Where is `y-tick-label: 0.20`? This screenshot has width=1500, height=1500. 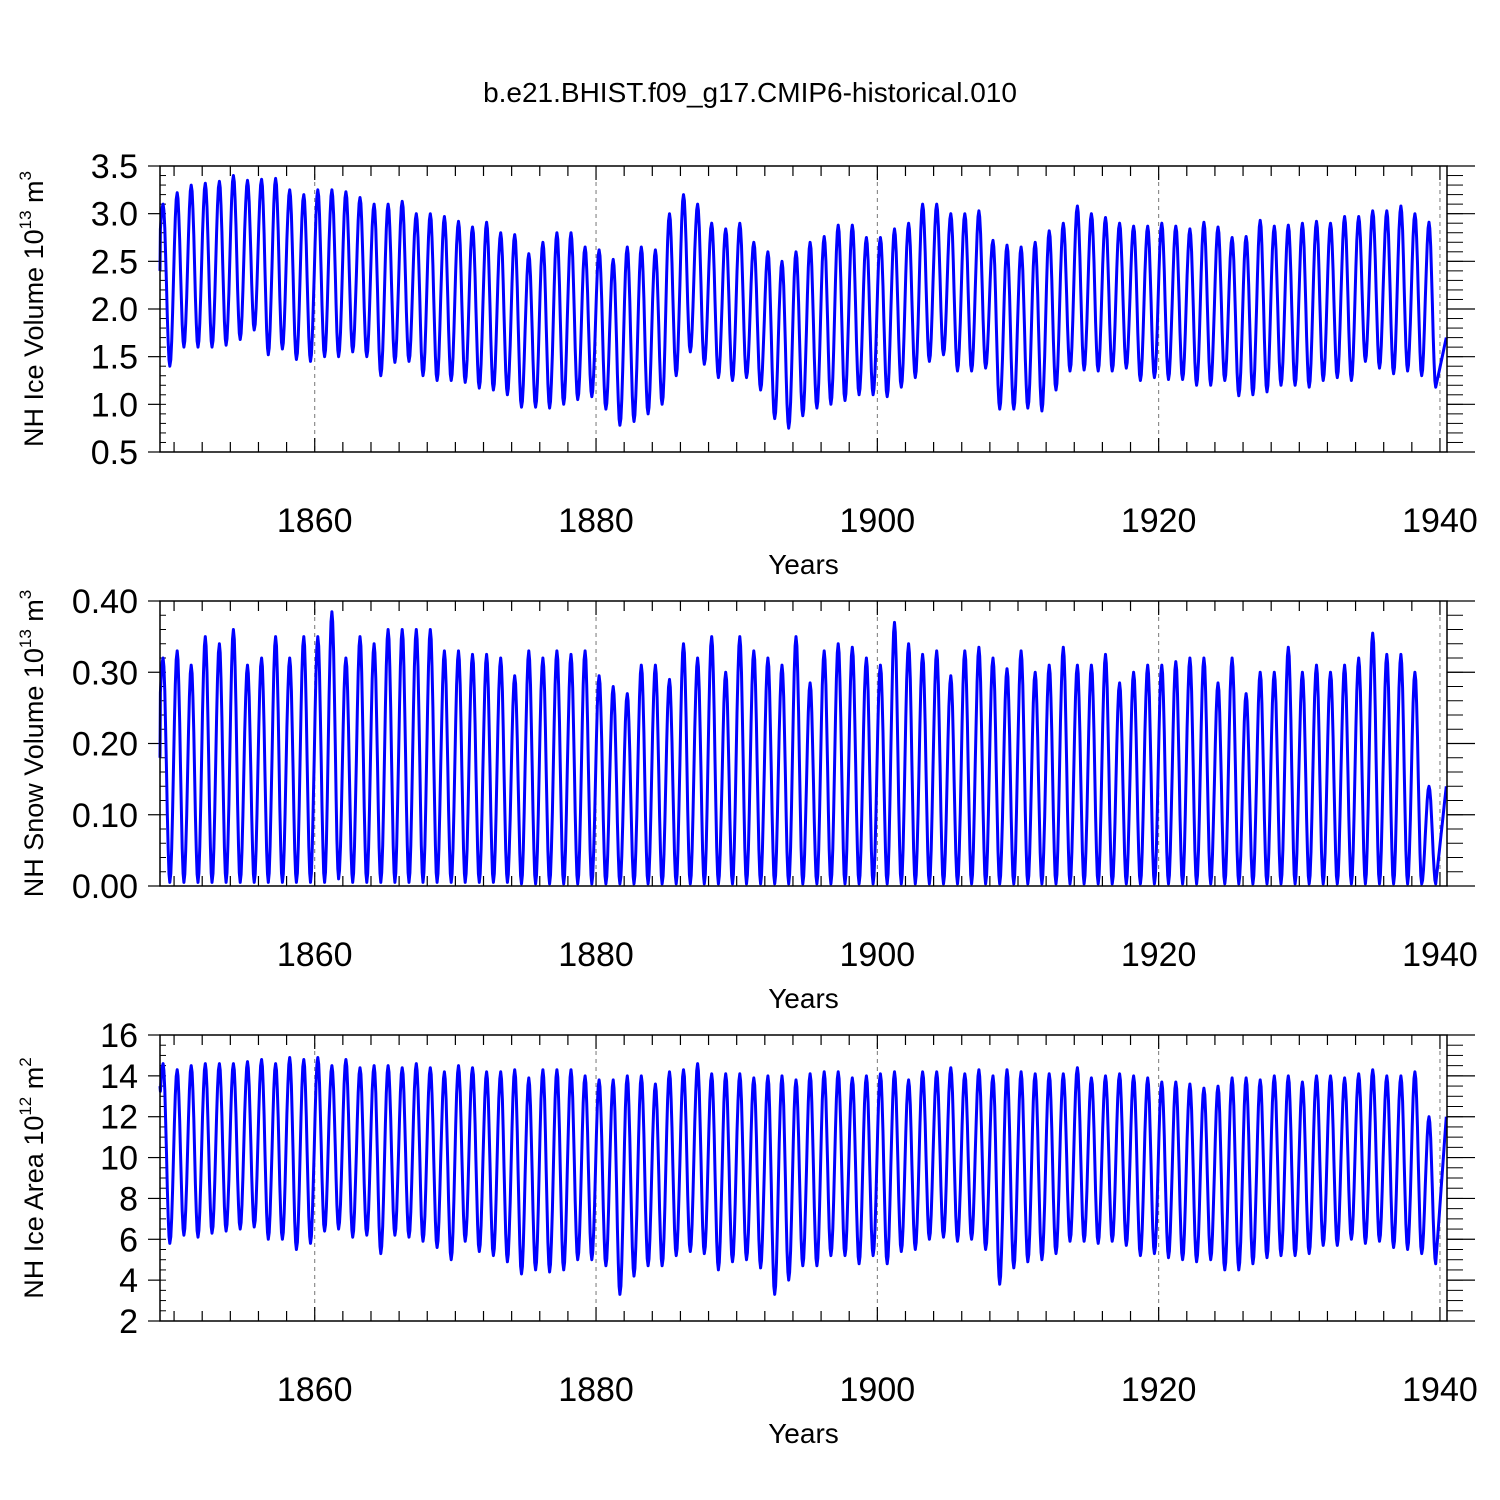
y-tick-label: 0.20 is located at coordinates (105, 745).